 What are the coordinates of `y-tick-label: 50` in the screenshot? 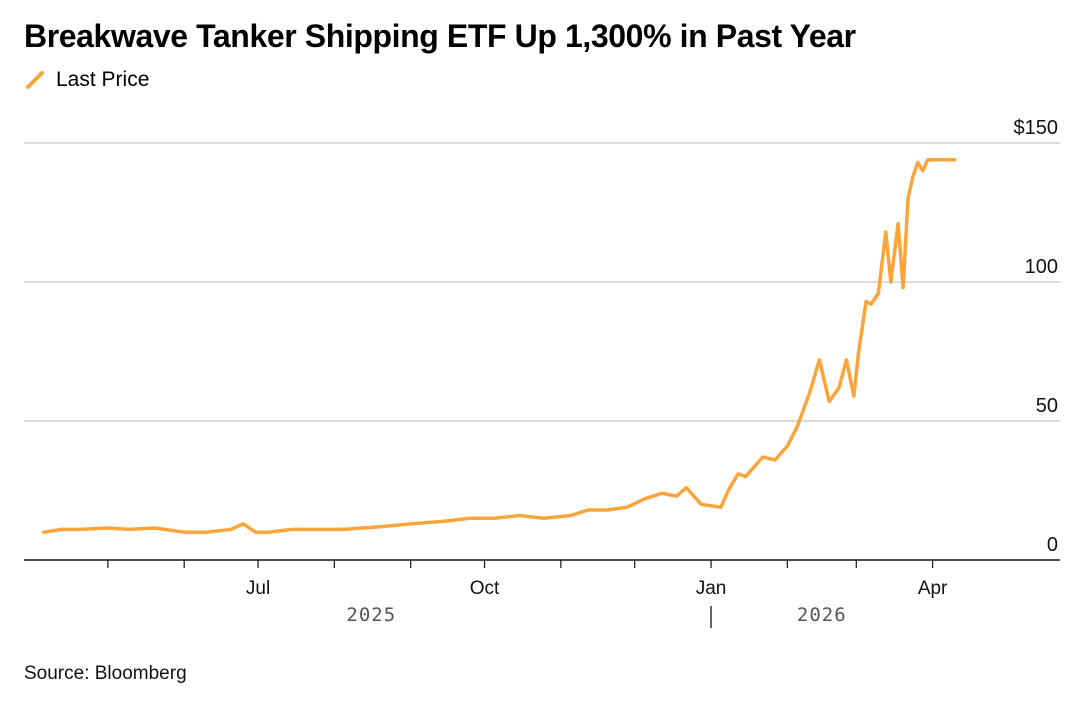 It's located at (1047, 406).